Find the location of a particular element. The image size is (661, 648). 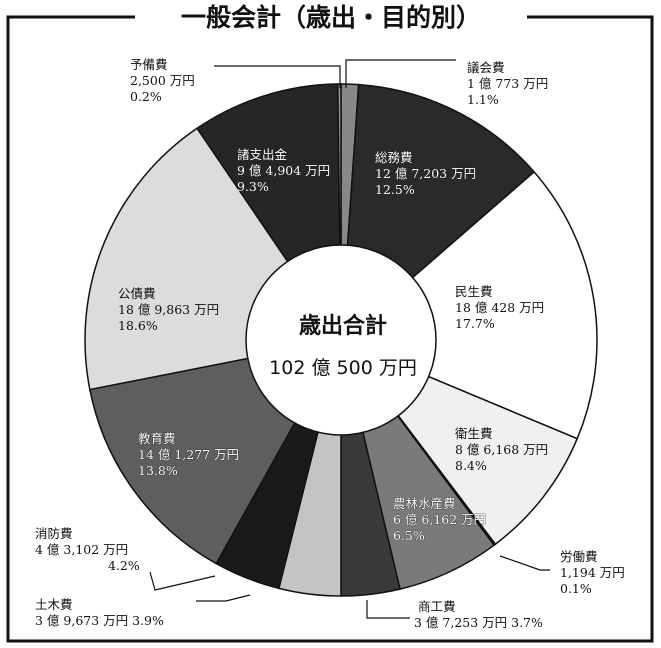

slice-label-name-7: 土木費 is located at coordinates (54, 604).